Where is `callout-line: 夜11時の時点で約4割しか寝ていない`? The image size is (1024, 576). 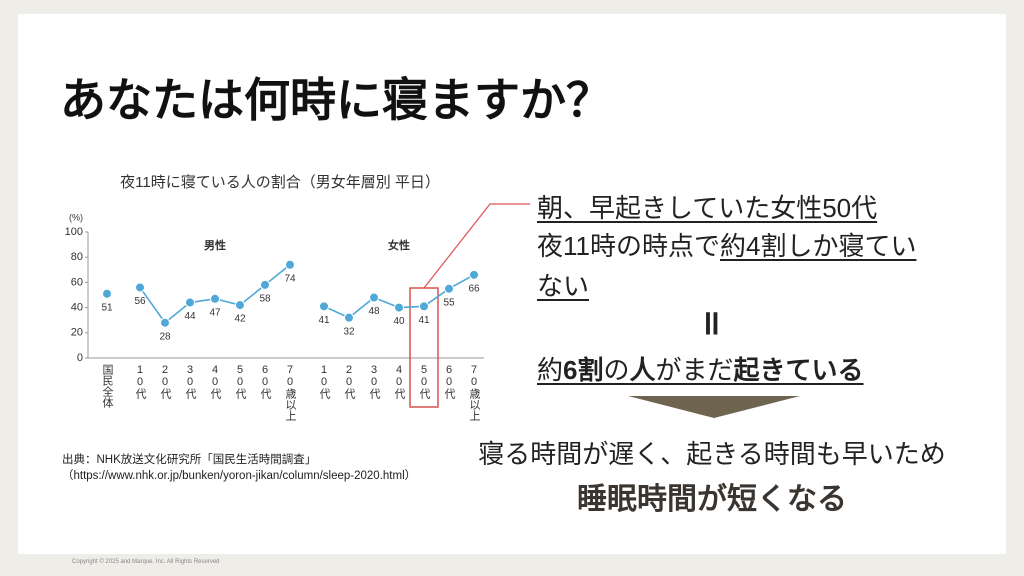 callout-line: 夜11時の時点で約4割しか寝ていない is located at coordinates (737, 266).